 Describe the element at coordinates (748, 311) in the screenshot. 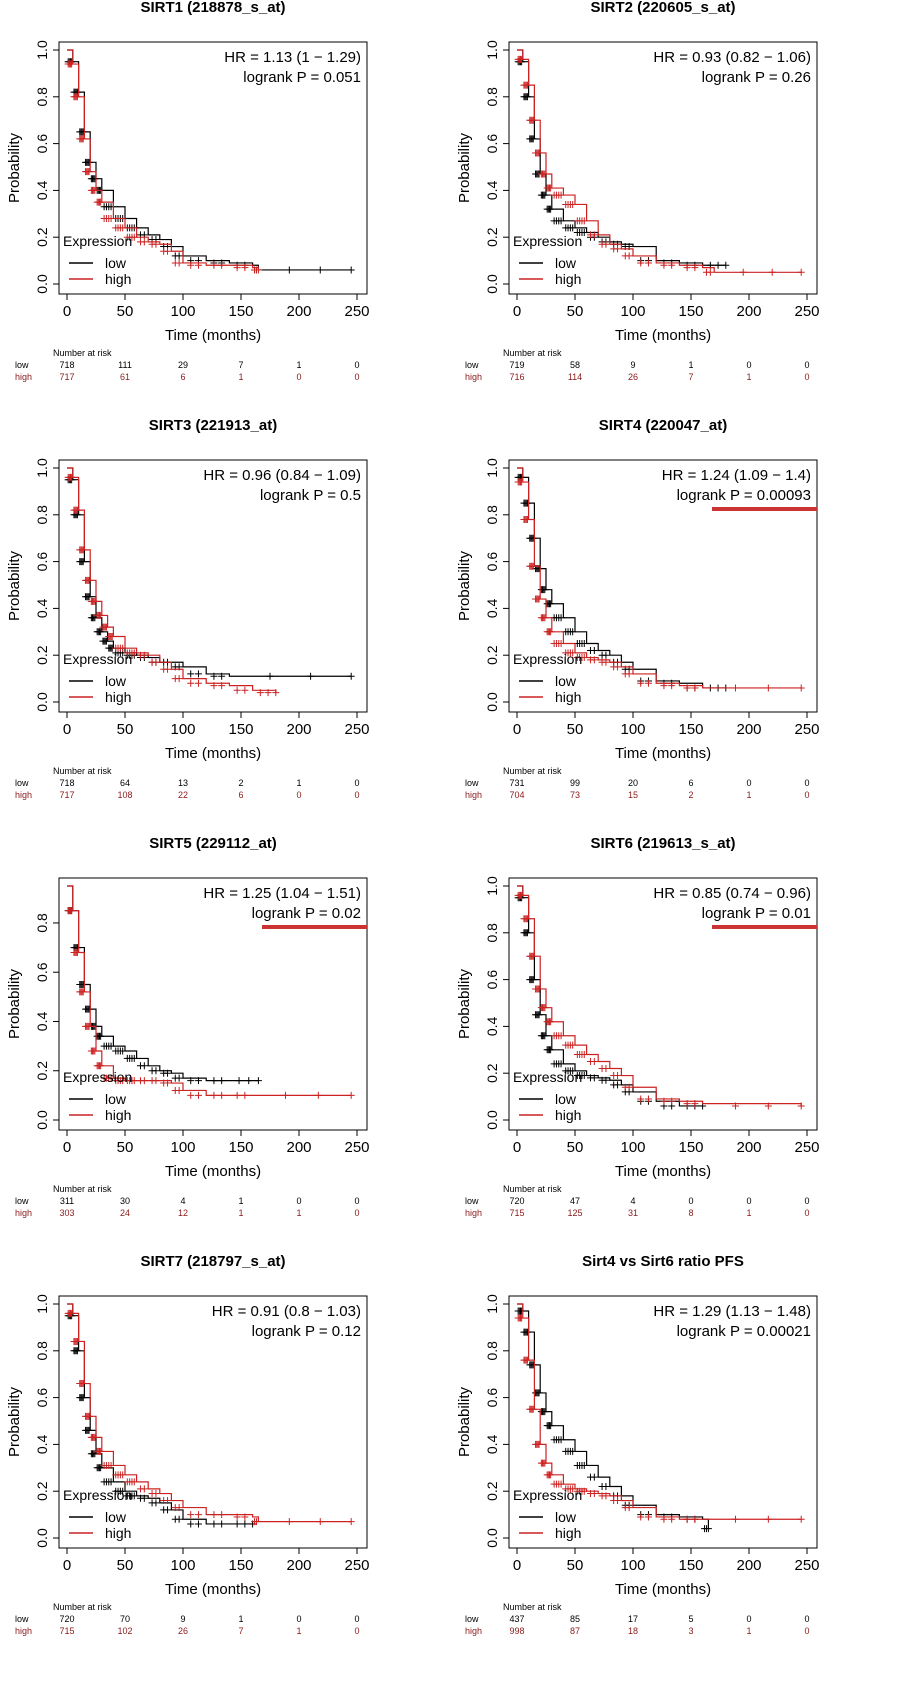

I see `x-tick-label: 200` at that location.